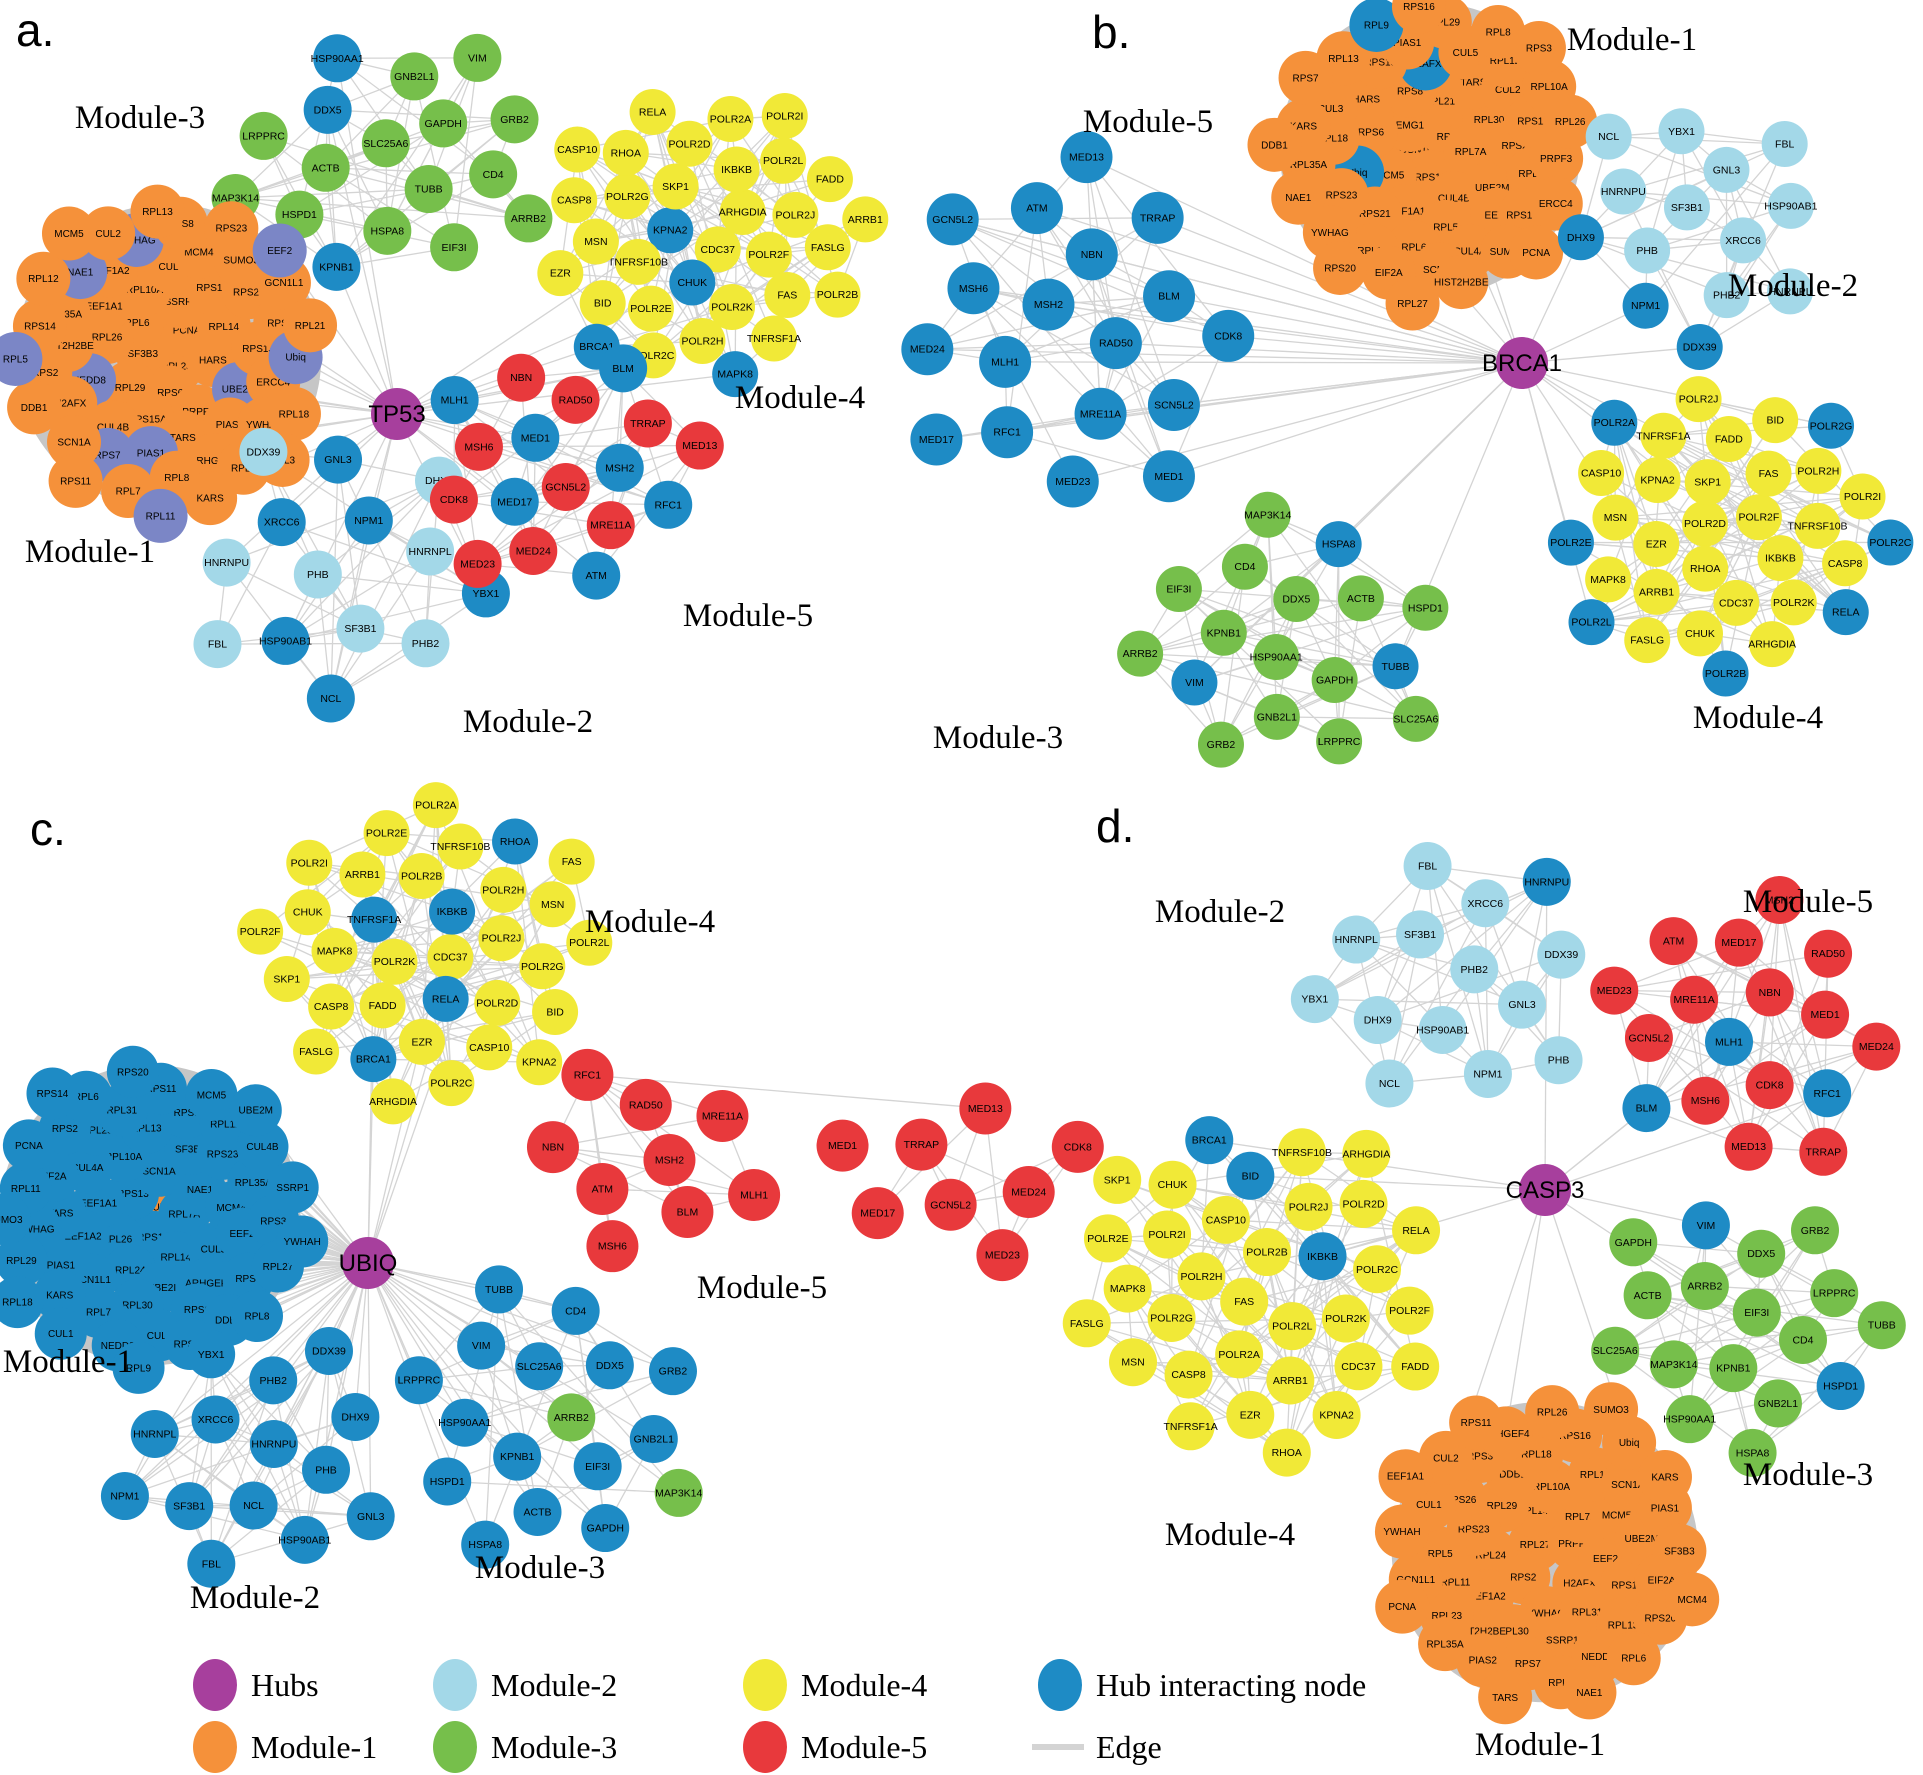  I want to click on node-cd4, so click(1244, 566).